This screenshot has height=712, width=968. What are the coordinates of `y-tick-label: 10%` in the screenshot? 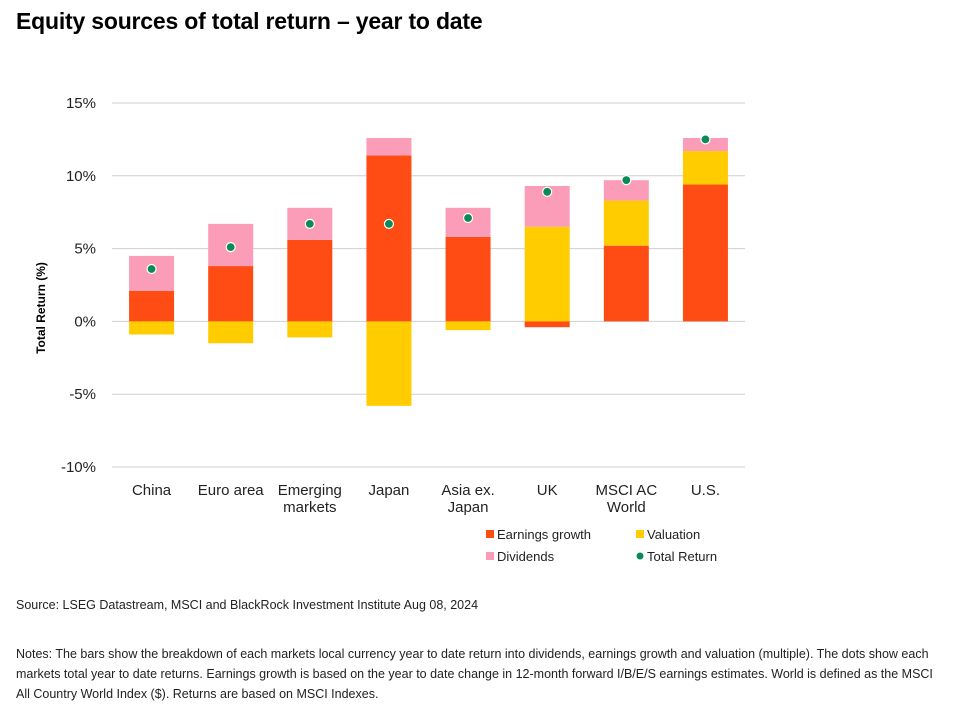 It's located at (81, 176).